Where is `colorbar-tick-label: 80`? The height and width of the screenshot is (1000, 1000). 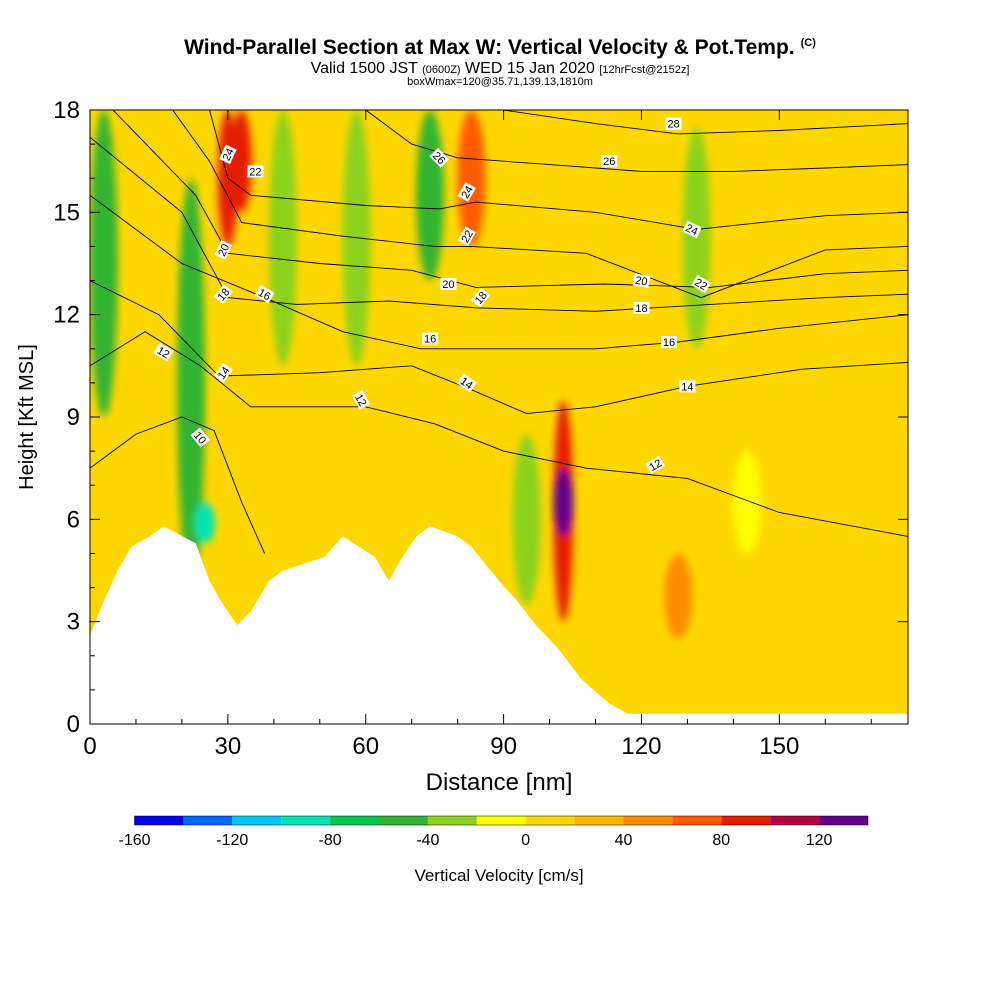
colorbar-tick-label: 80 is located at coordinates (721, 840).